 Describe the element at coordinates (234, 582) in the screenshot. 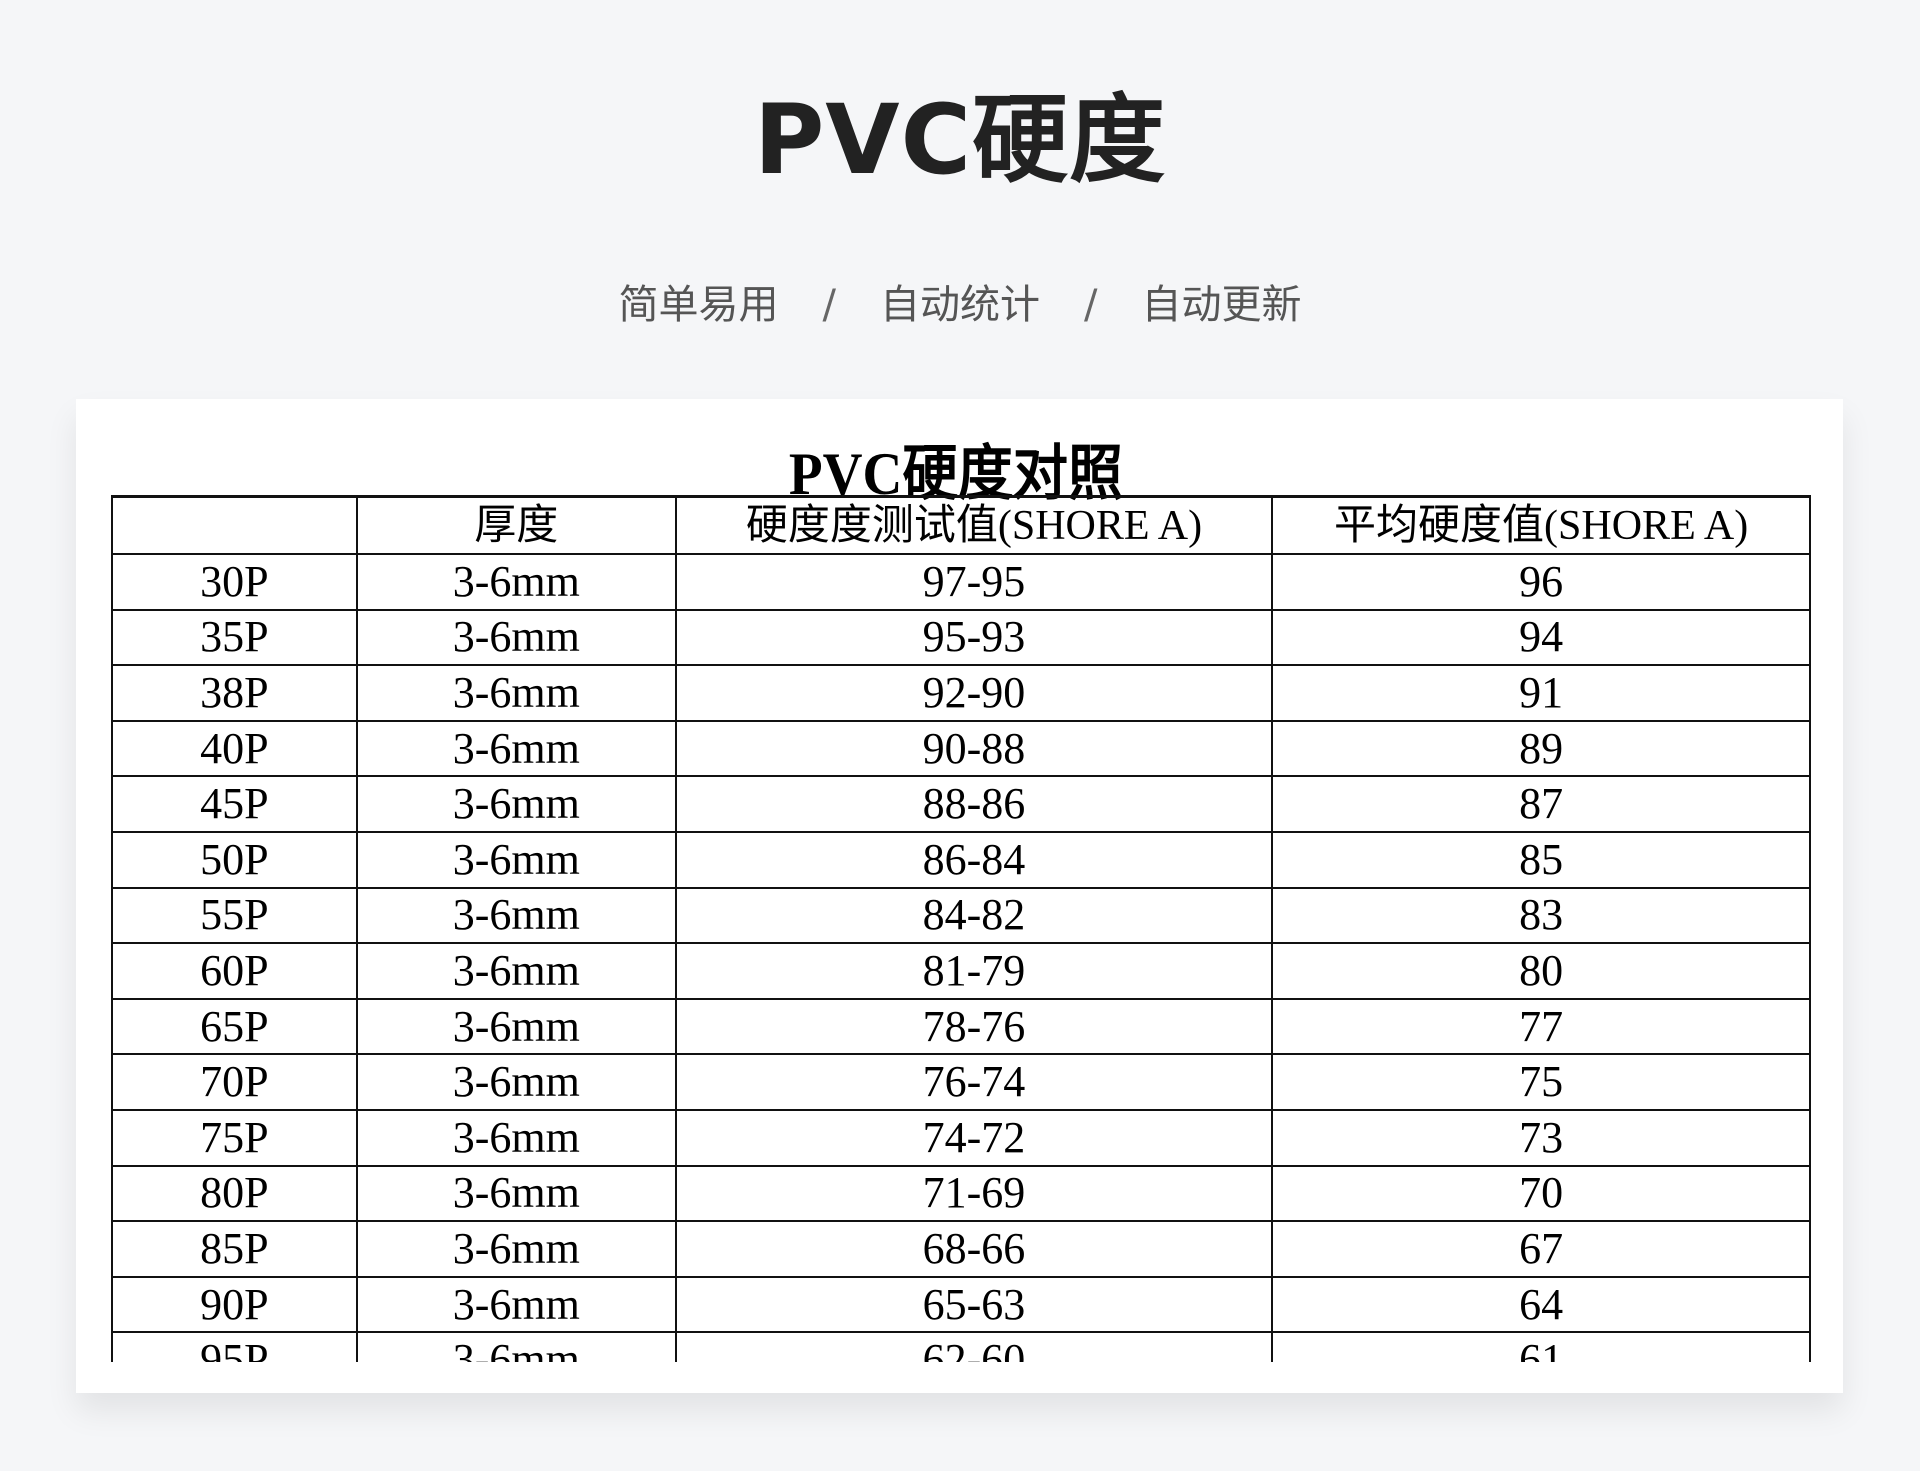

I see `table-cell: 30P` at that location.